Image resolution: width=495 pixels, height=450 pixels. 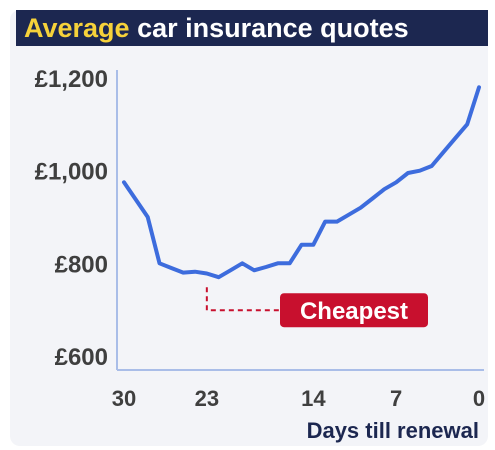 What do you see at coordinates (479, 398) in the screenshot?
I see `x-tick-label: 0` at bounding box center [479, 398].